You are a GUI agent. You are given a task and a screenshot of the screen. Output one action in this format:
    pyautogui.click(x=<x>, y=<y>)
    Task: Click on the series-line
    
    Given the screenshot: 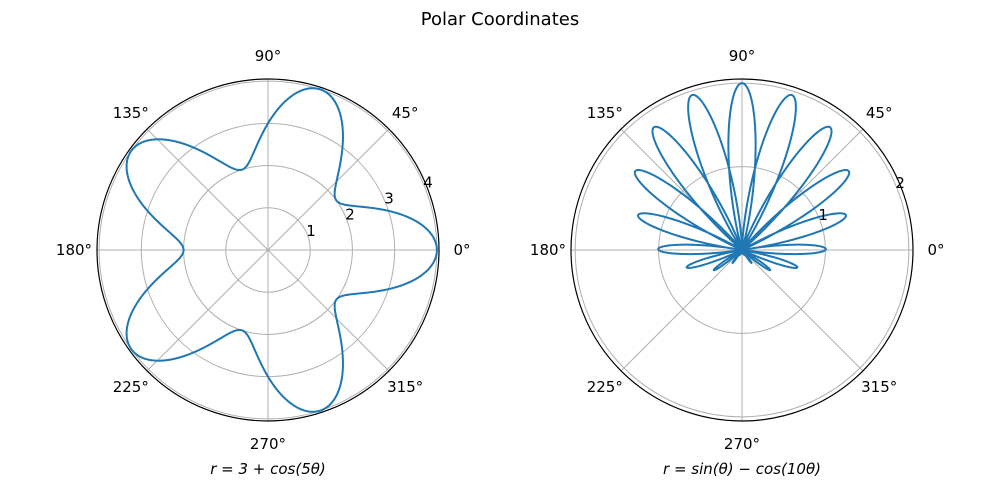 What is the action you would take?
    pyautogui.click(x=742, y=177)
    